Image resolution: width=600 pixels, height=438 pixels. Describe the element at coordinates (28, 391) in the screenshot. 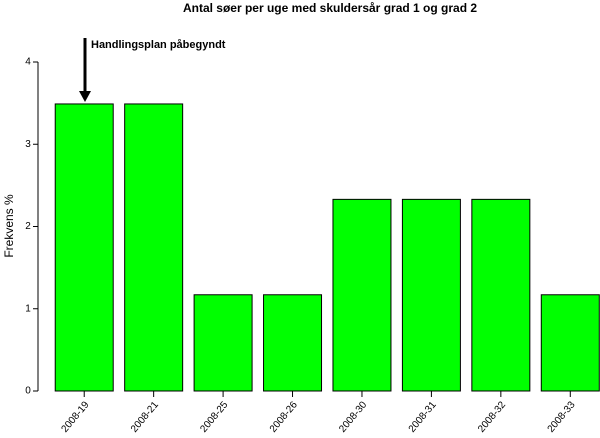

I see `y-tick-label: 0` at that location.